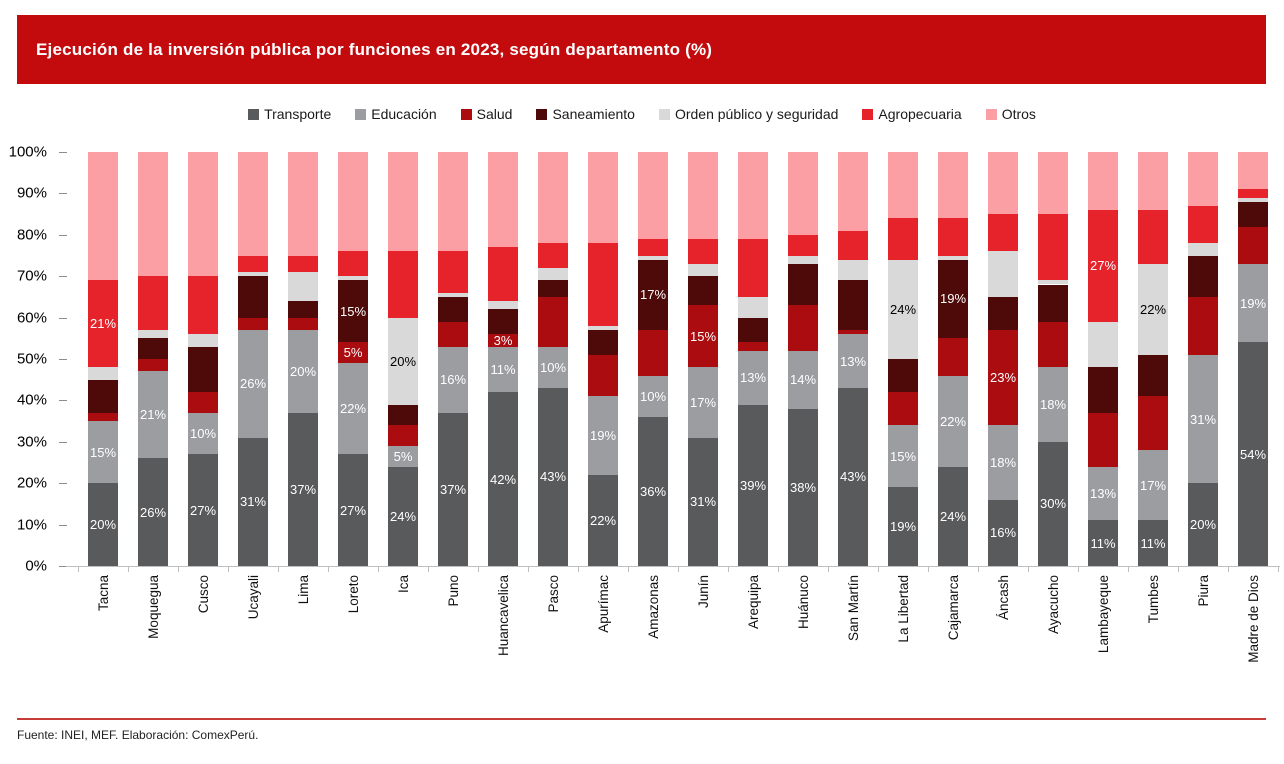 Image resolution: width=1284 pixels, height=764 pixels. I want to click on bar-segment-orden-público-y-seguridad: 24%, so click(903, 309).